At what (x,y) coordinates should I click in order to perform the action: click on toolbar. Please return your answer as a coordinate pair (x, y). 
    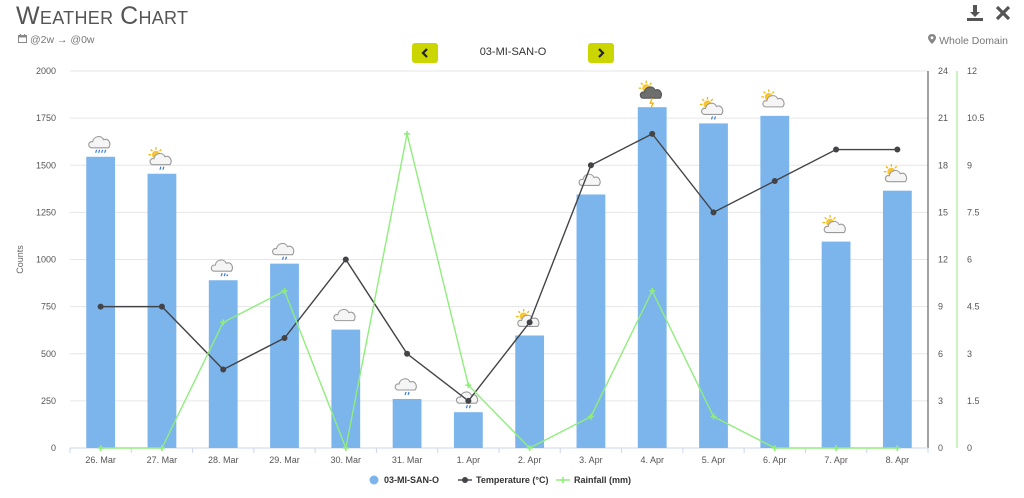
    Looking at the image, I should click on (989, 13).